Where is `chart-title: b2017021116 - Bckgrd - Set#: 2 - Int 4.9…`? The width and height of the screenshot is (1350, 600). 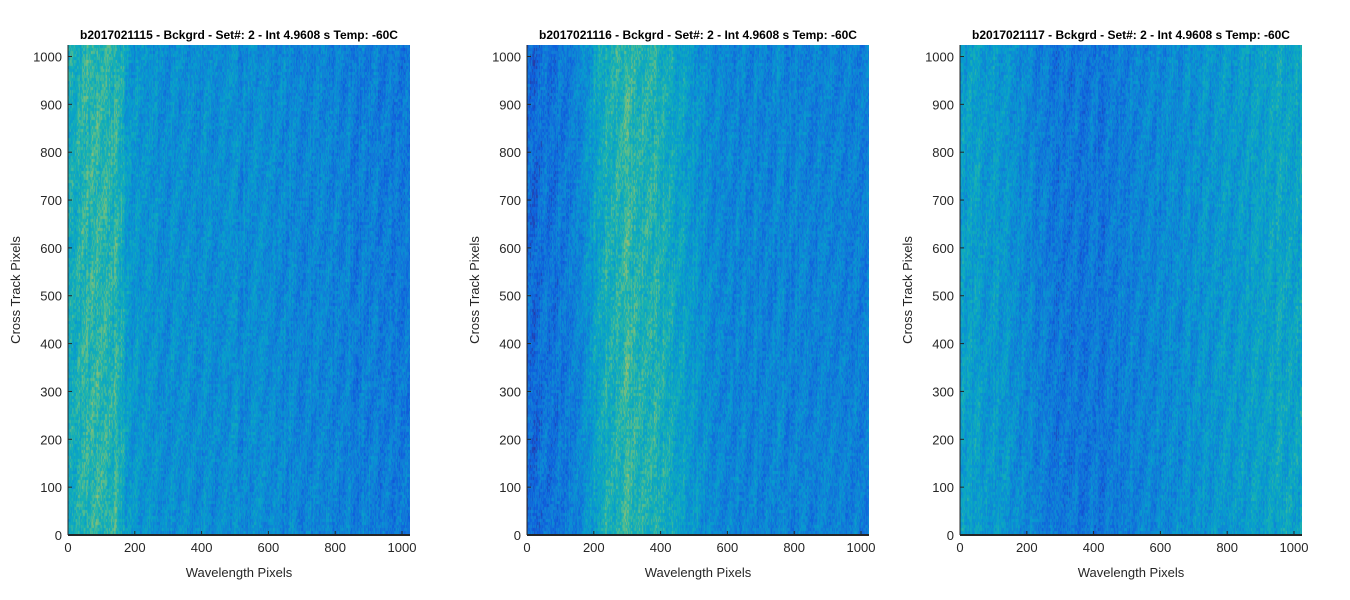 chart-title: b2017021116 - Bckgrd - Set#: 2 - Int 4.9… is located at coordinates (698, 35).